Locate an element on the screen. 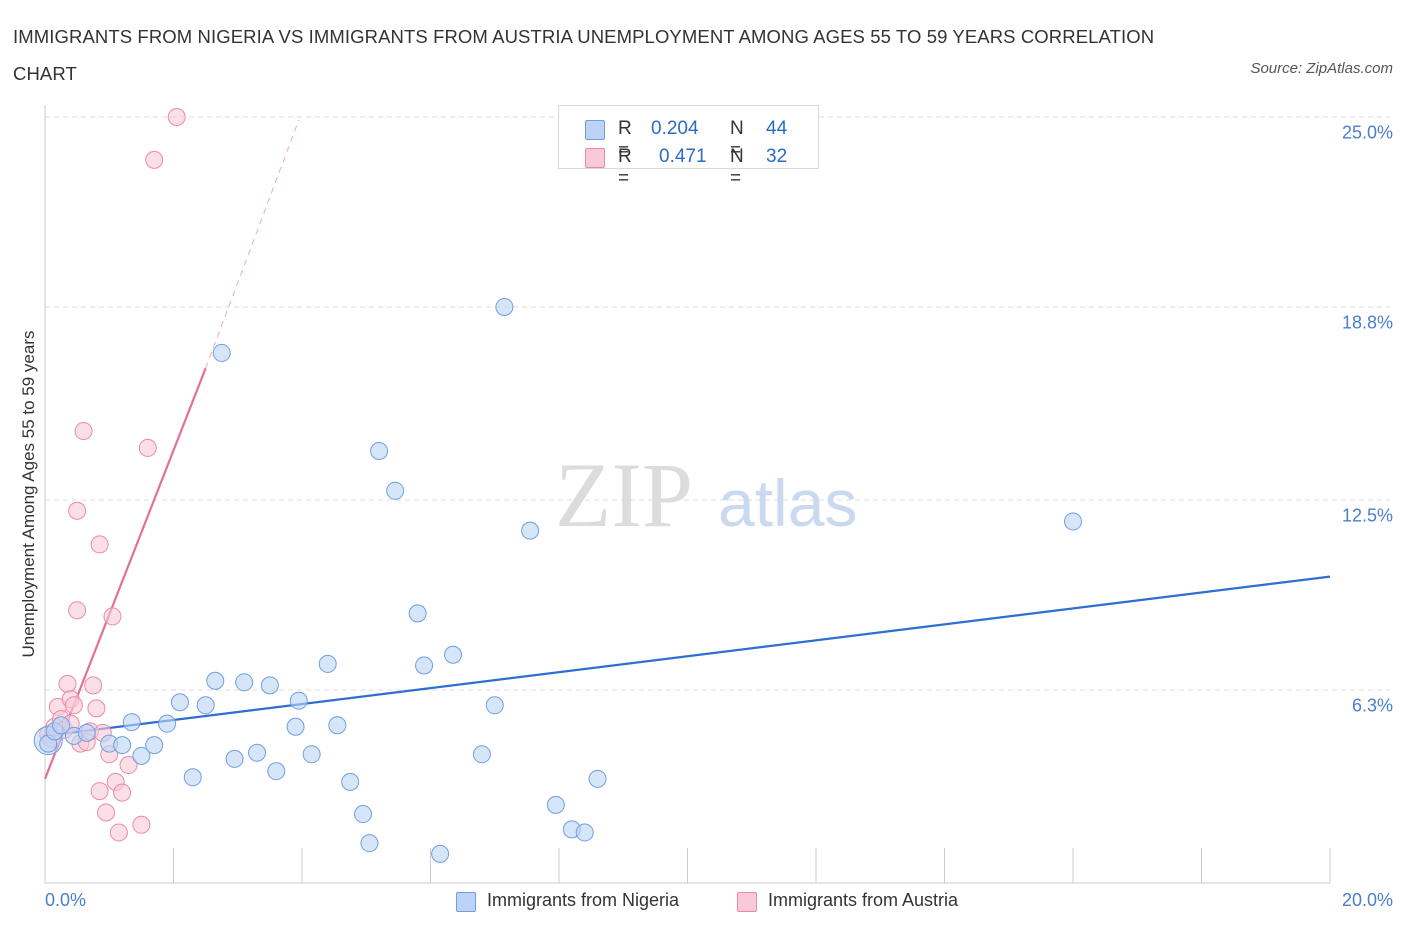 This screenshot has width=1406, height=930. y-tick-label: 6.3% is located at coordinates (1372, 705).